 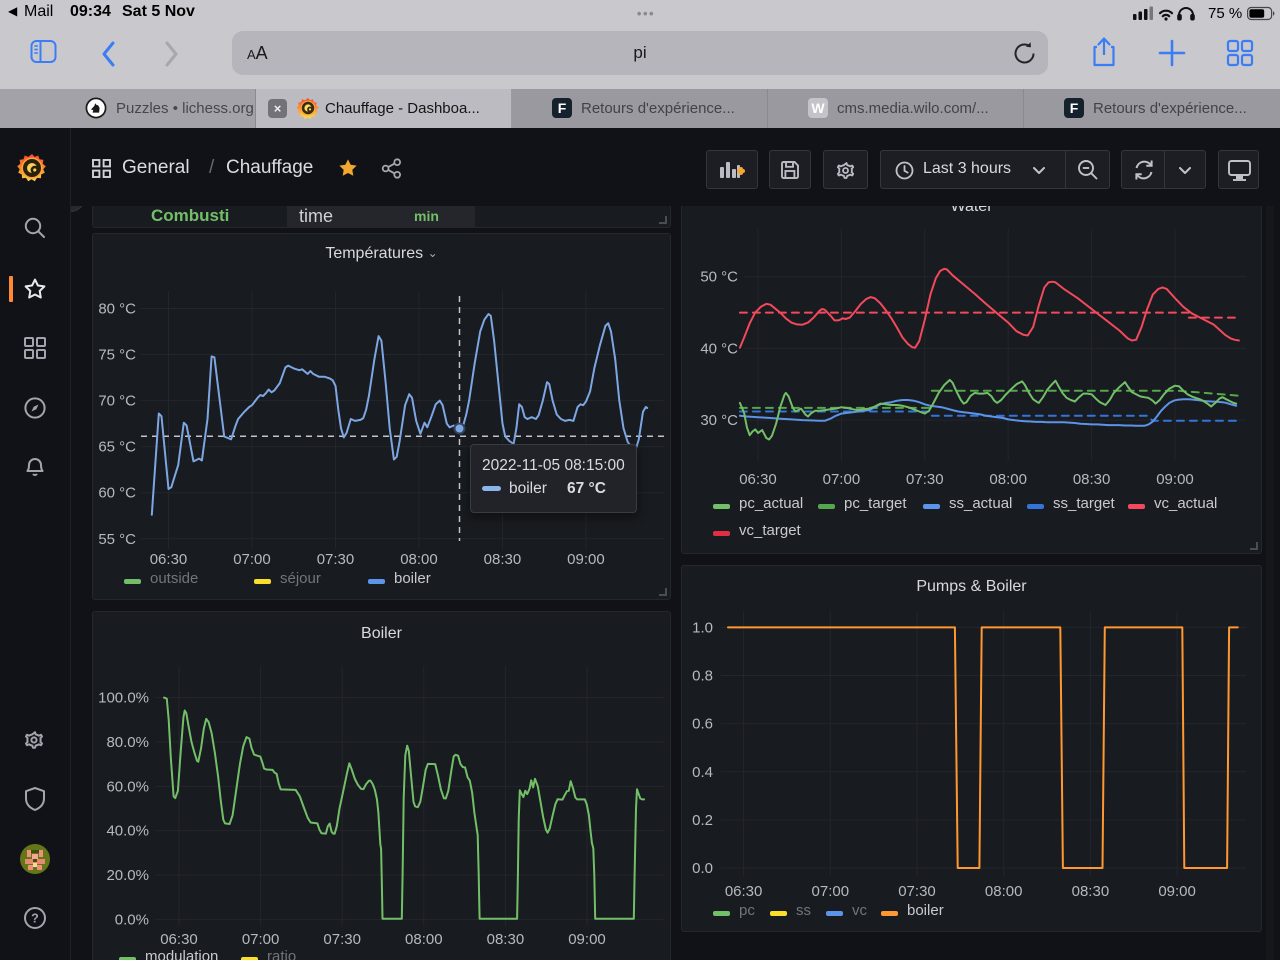 I want to click on svg-text: 80.0%, so click(x=127, y=742).